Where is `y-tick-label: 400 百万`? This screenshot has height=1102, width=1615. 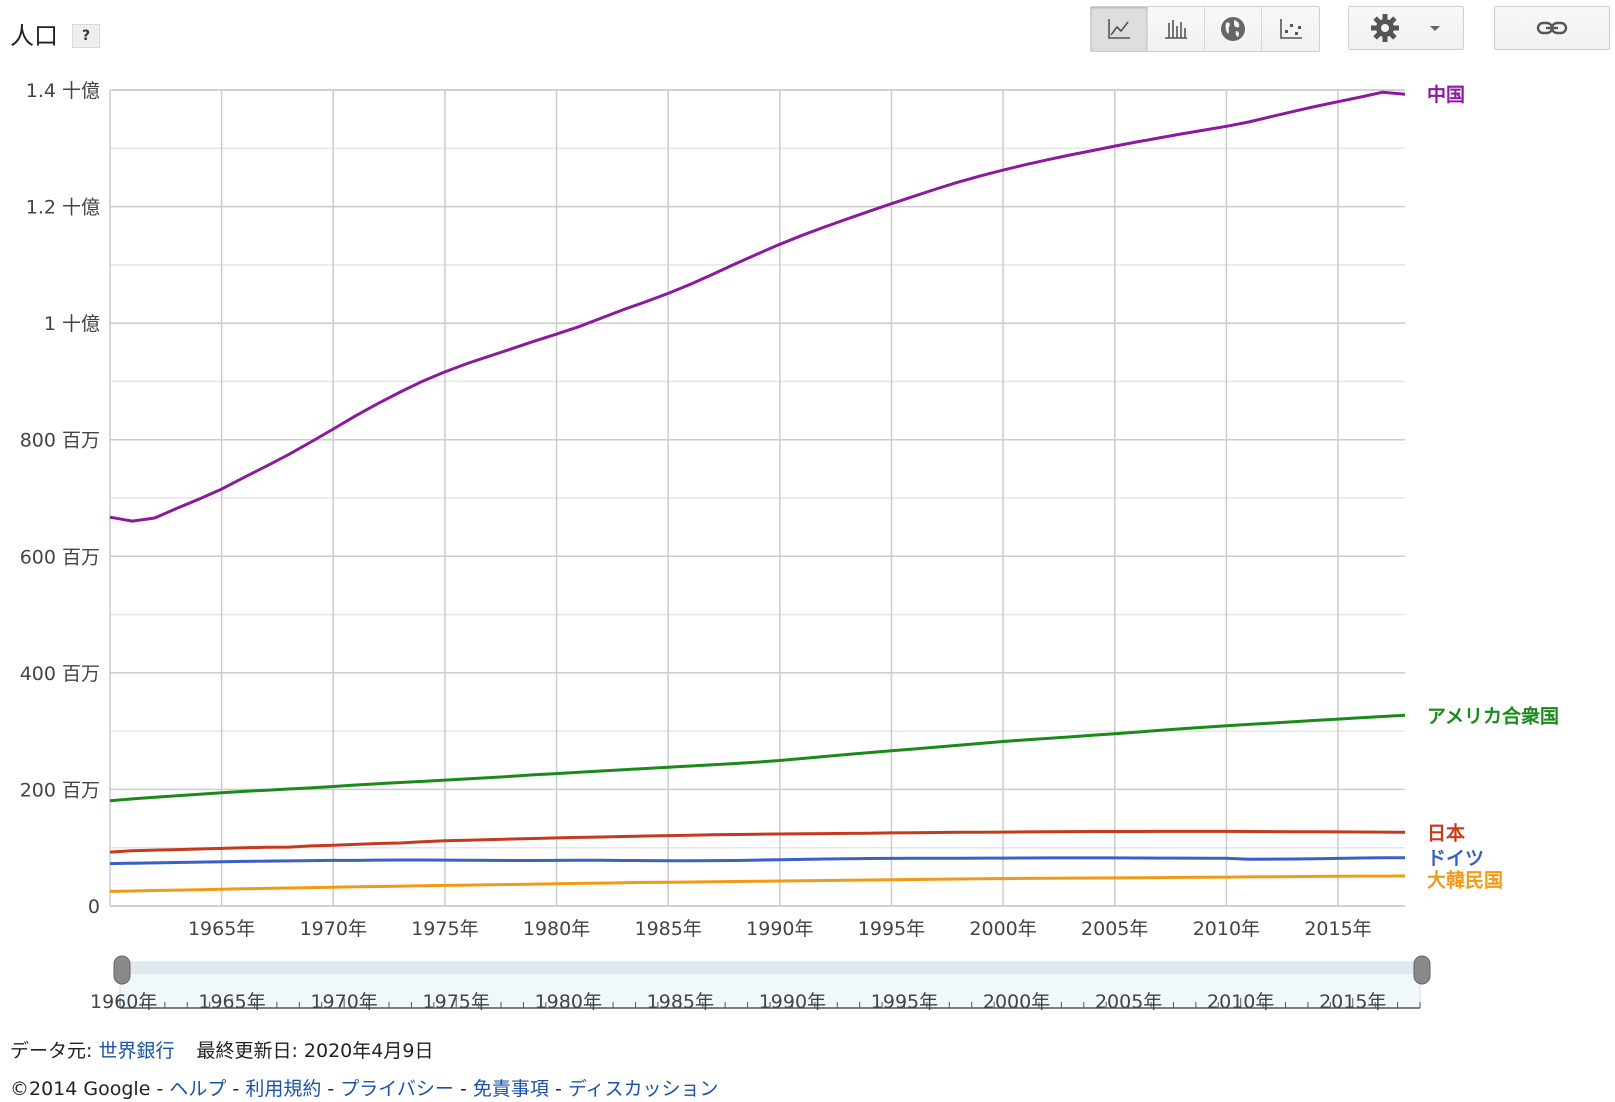
y-tick-label: 400 百万 is located at coordinates (60, 674).